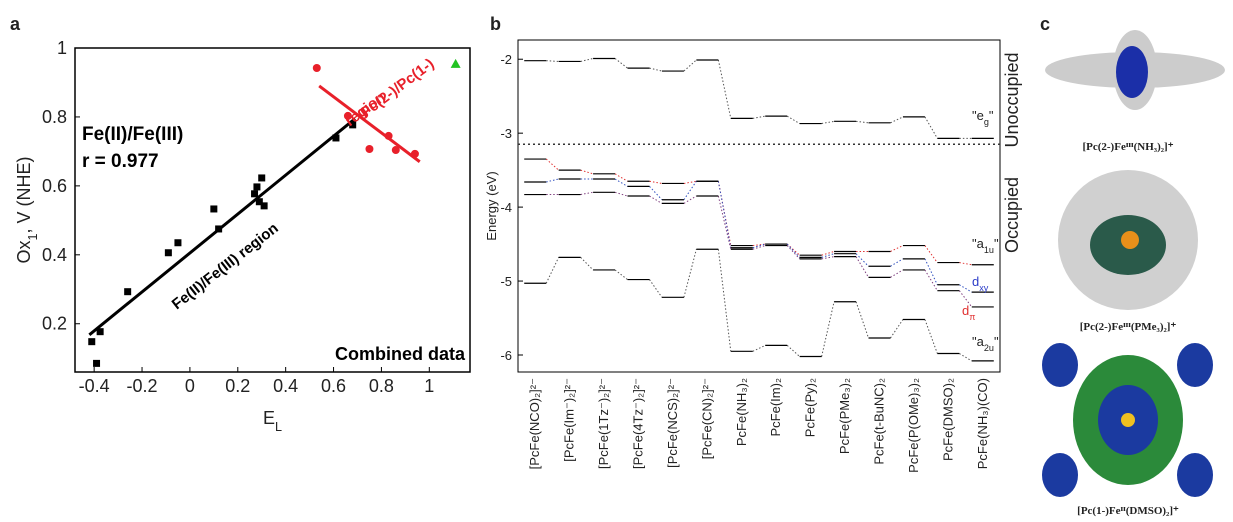 The width and height of the screenshot is (1233, 522). What do you see at coordinates (913, 425) in the screenshot?
I see `category-label: PcFe(P(OMe)₃)₂` at bounding box center [913, 425].